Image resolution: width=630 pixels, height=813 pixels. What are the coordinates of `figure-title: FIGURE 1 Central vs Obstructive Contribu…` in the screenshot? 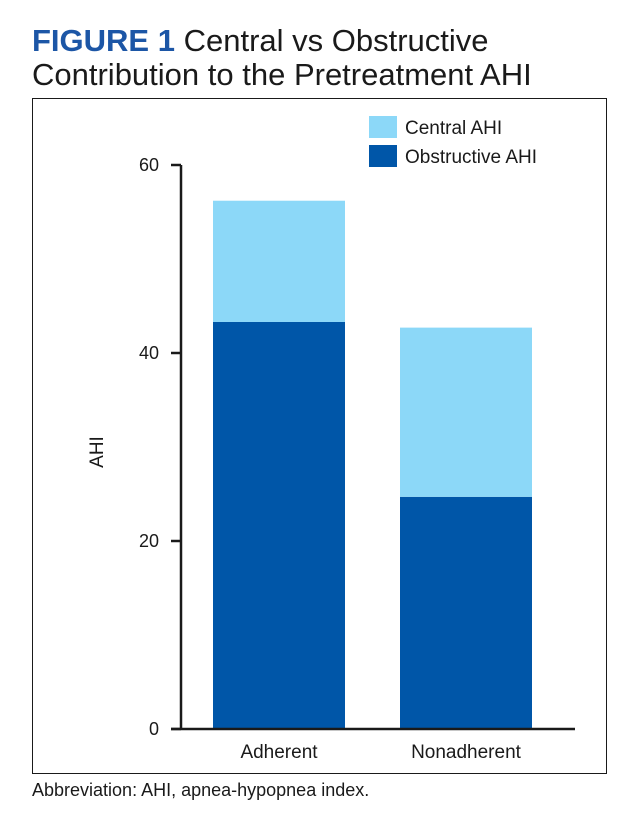 It's located at (327, 58).